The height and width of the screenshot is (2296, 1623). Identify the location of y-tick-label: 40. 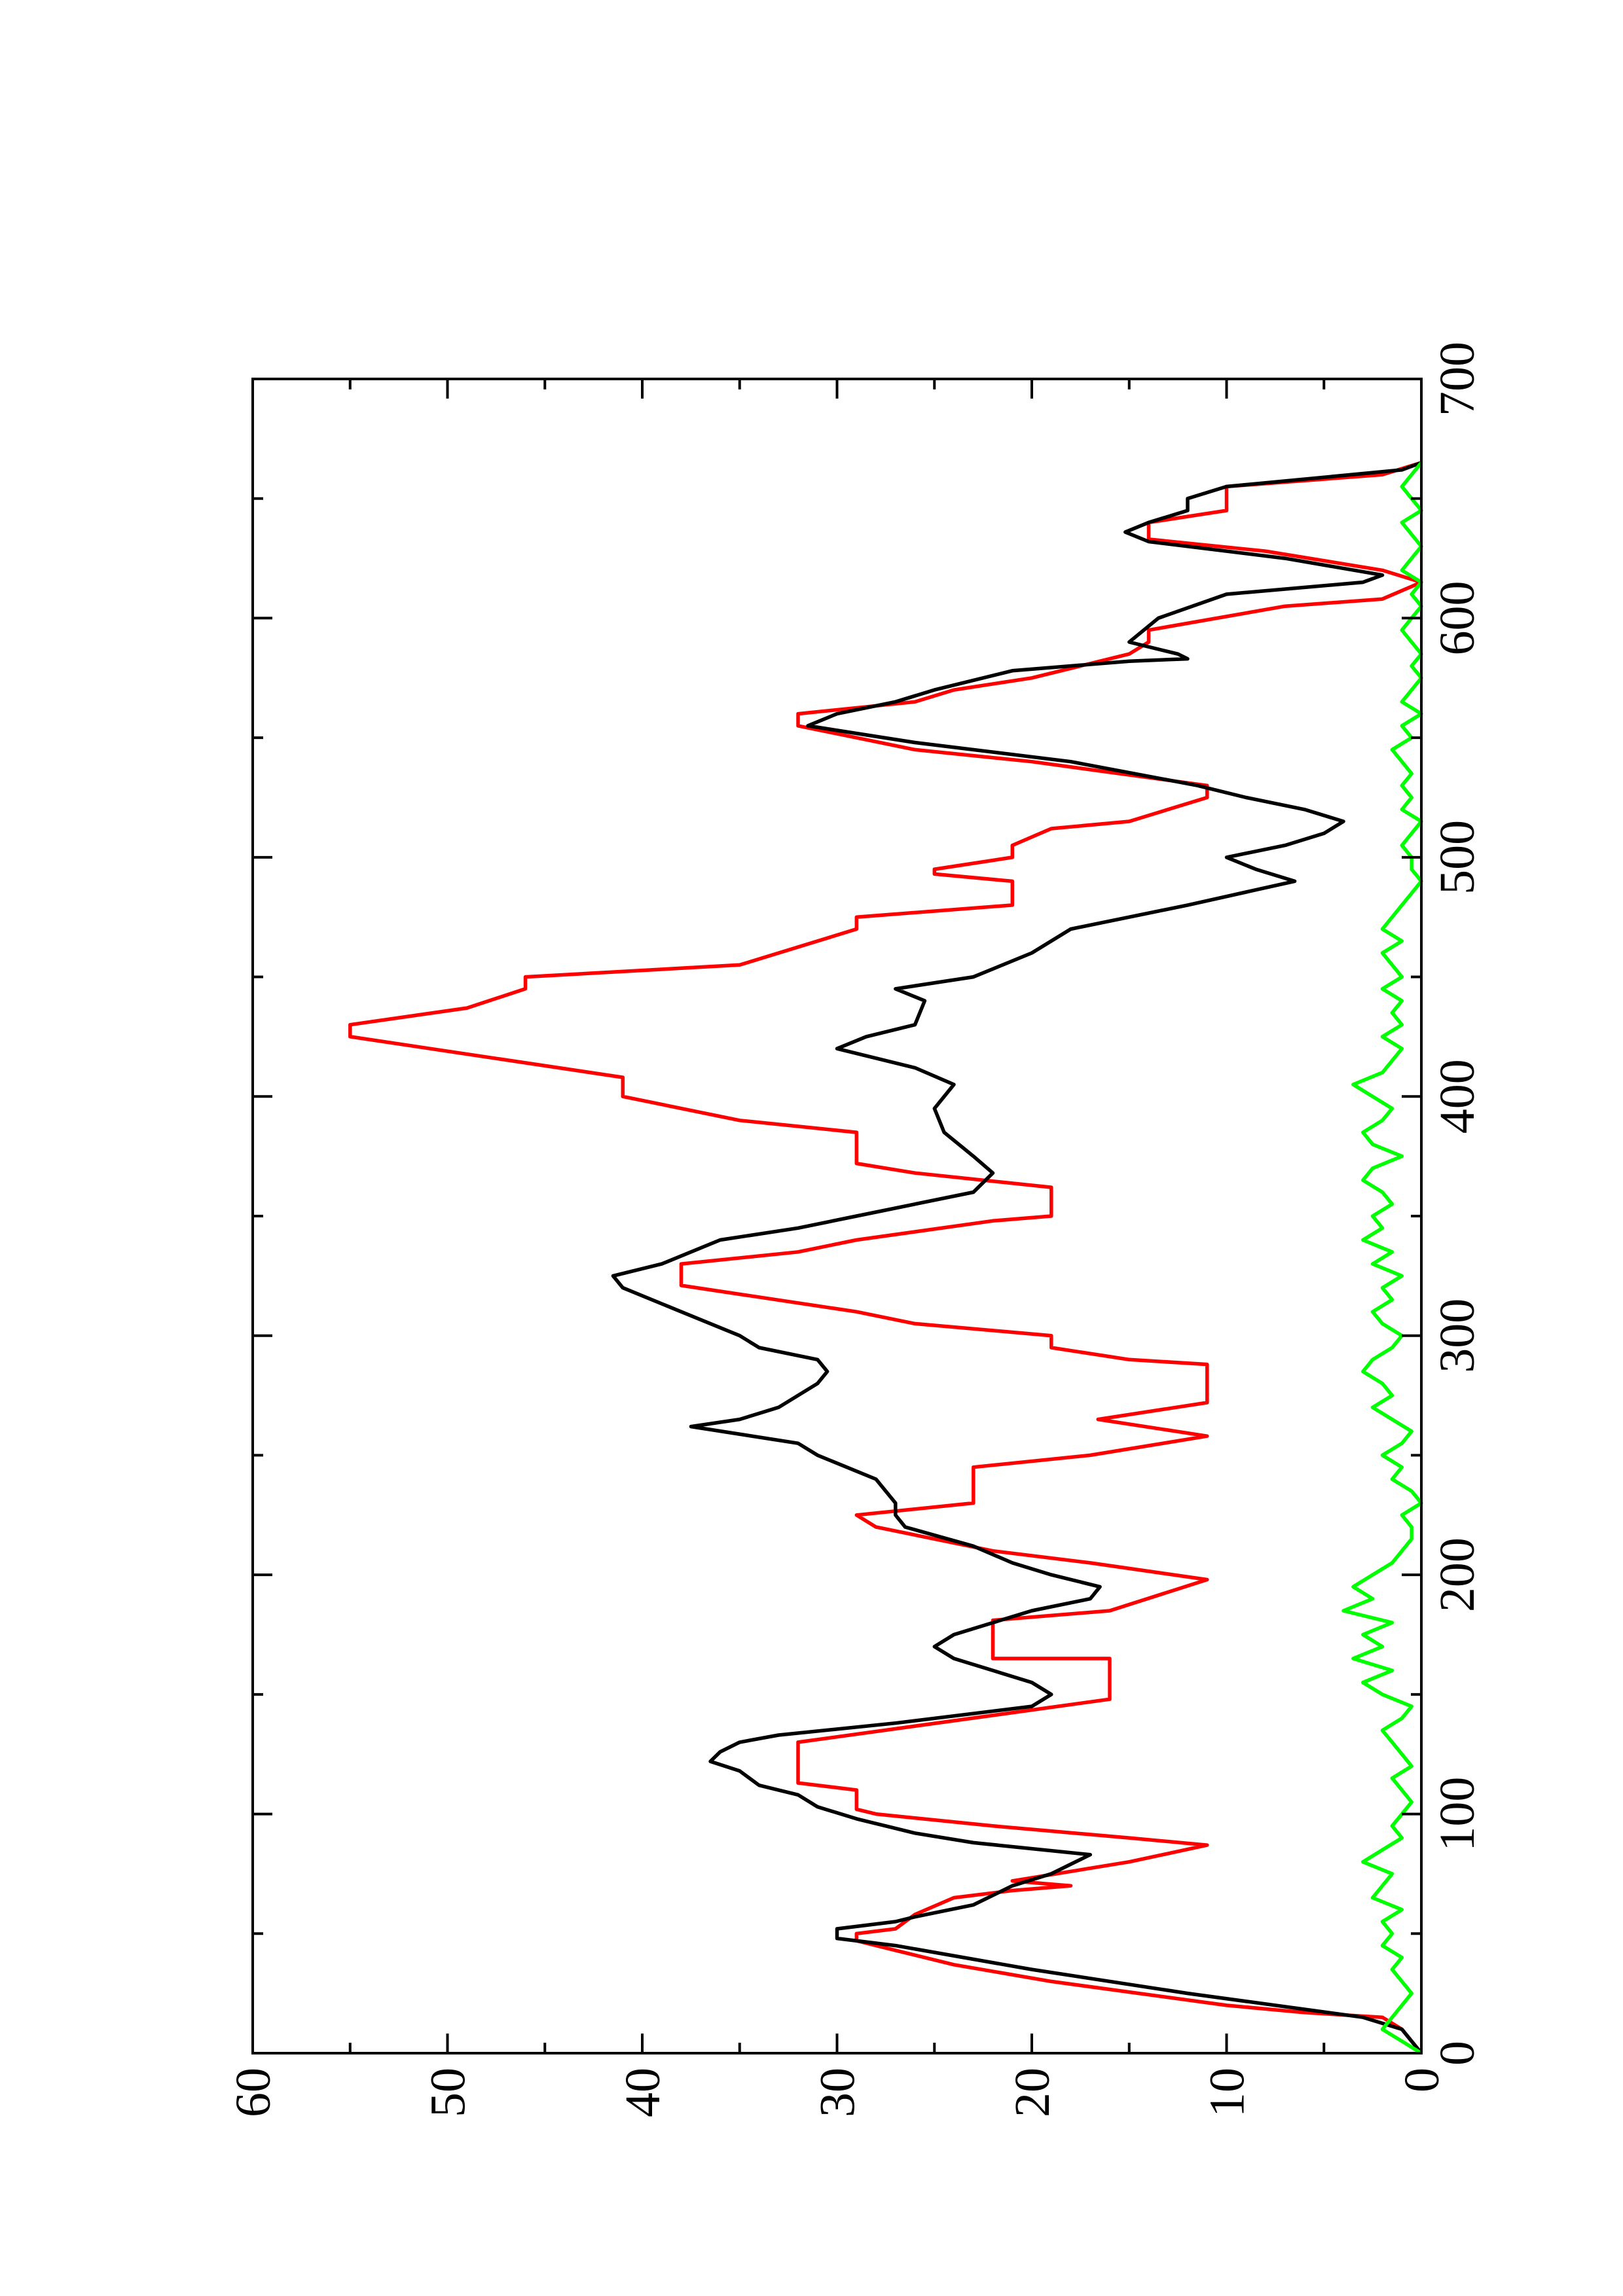
(642, 2092).